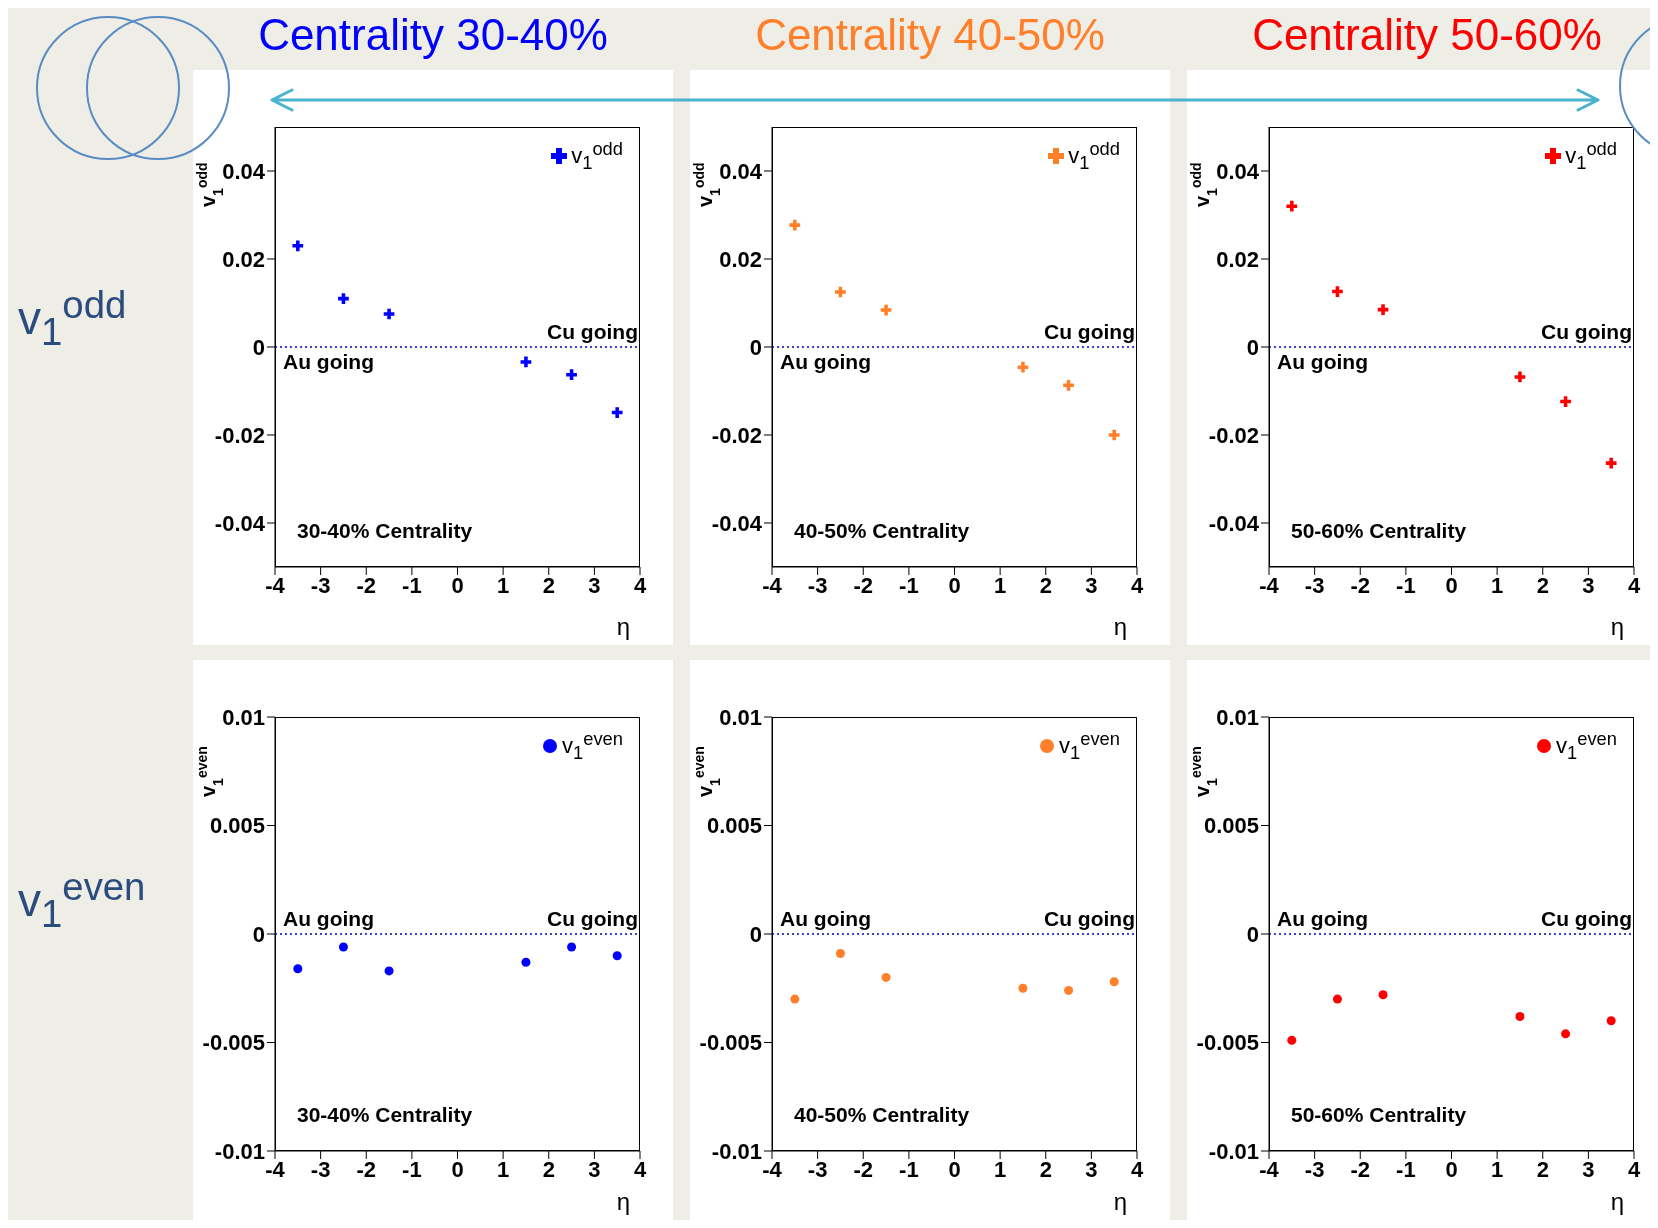 The height and width of the screenshot is (1228, 1658). What do you see at coordinates (882, 1115) in the screenshot?
I see `annotation: 40-50% Centrality` at bounding box center [882, 1115].